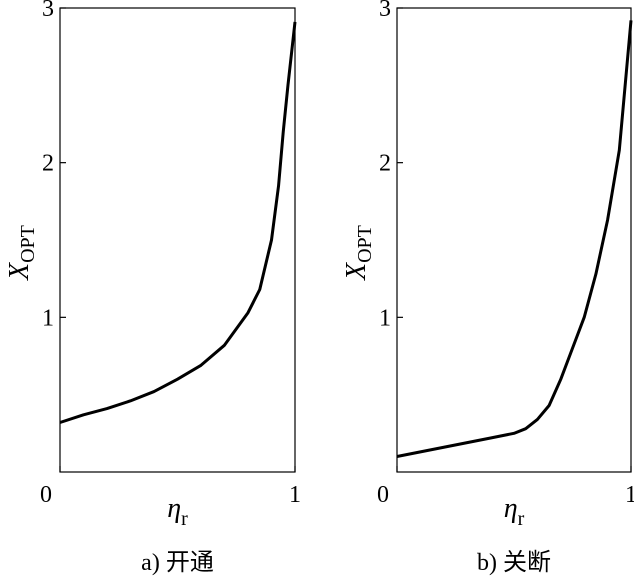  I want to click on panel-caption: b) 关断, so click(514, 562).